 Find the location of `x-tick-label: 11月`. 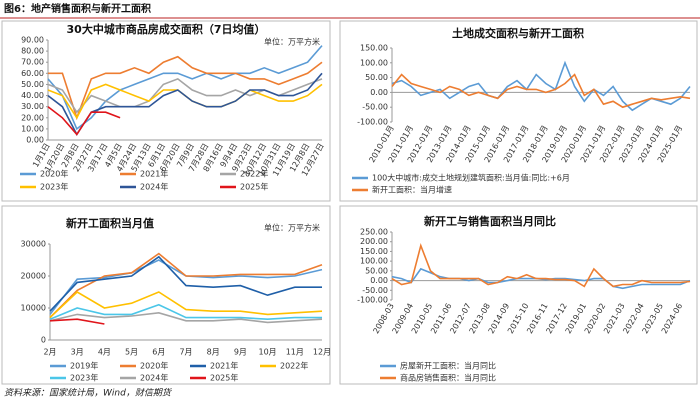

x-tick-label: 11月 is located at coordinates (295, 352).